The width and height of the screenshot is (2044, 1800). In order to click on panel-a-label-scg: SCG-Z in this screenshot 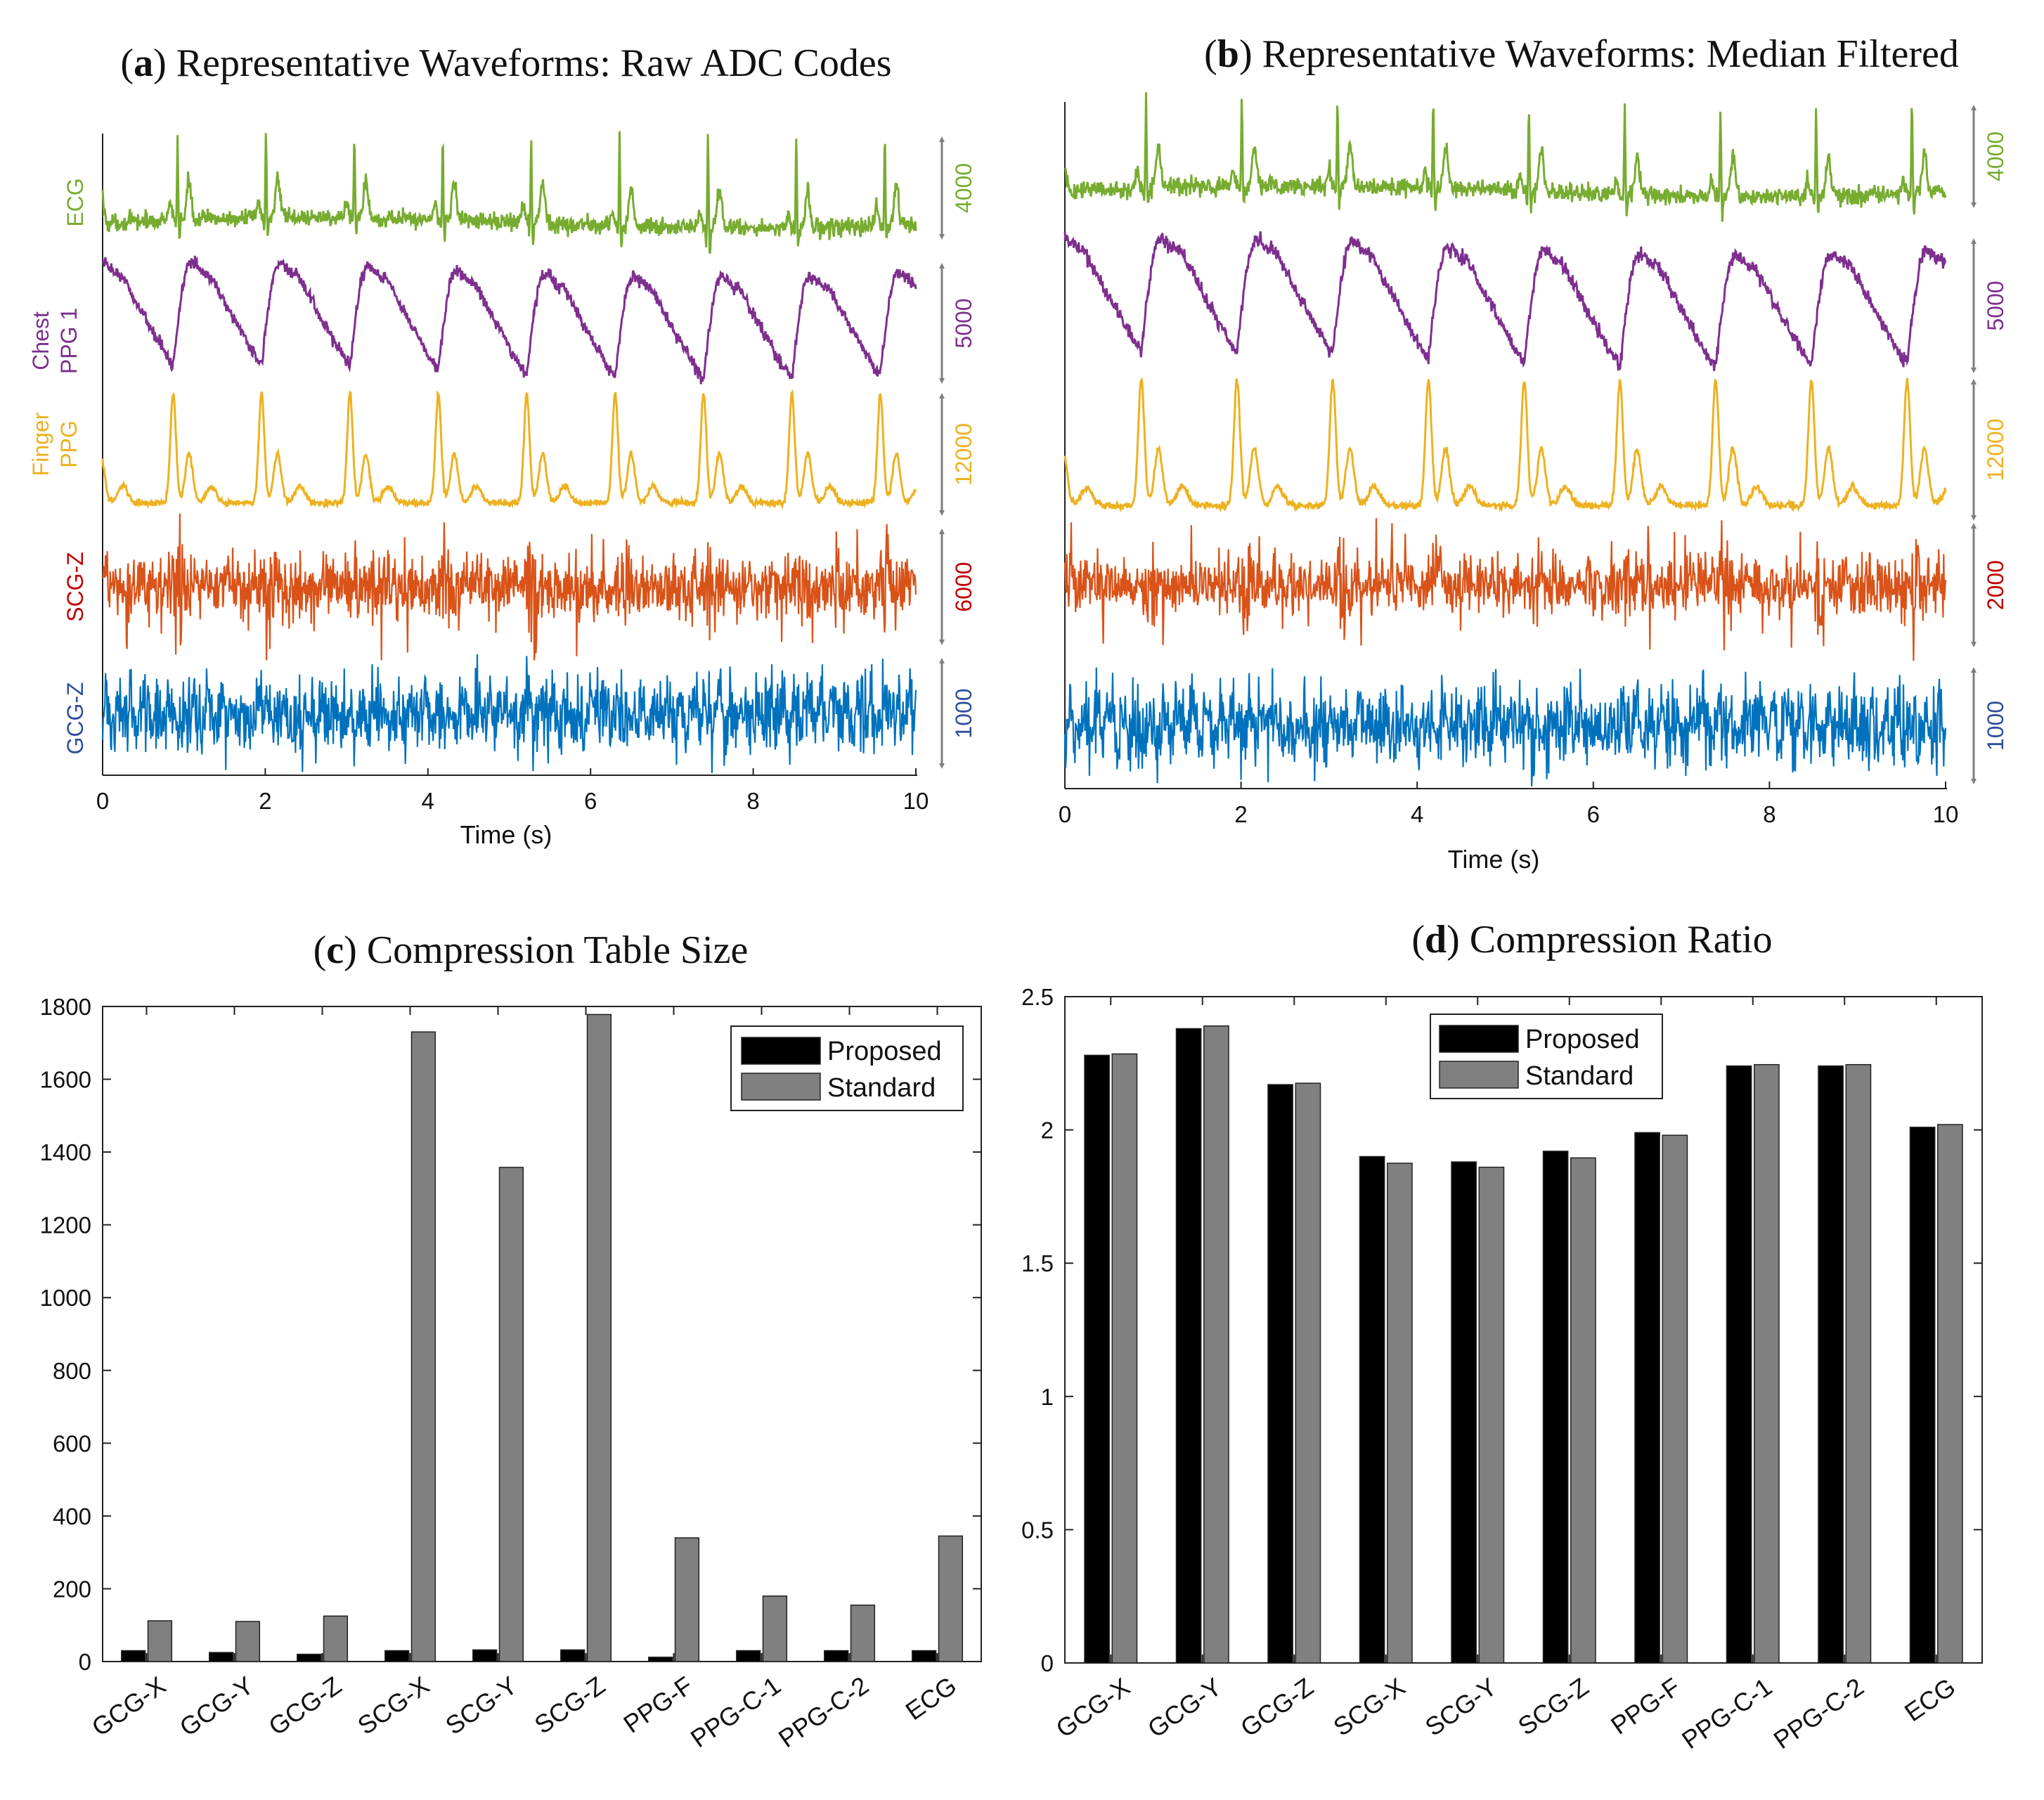, I will do `click(75, 587)`.